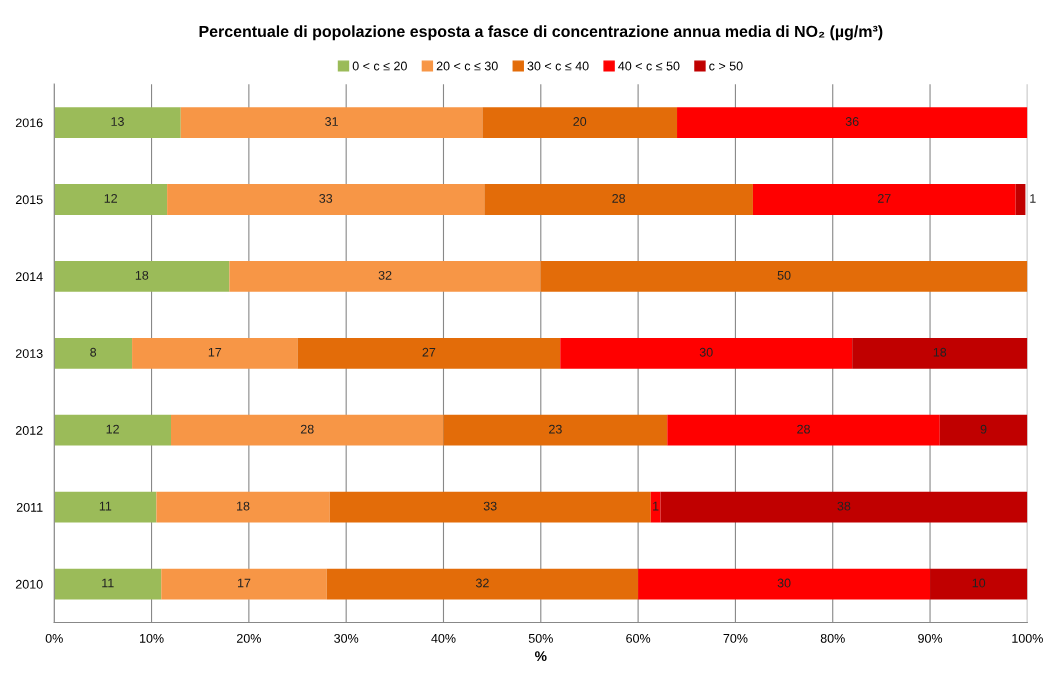 The width and height of the screenshot is (1043, 673). I want to click on data-label: 20, so click(580, 121).